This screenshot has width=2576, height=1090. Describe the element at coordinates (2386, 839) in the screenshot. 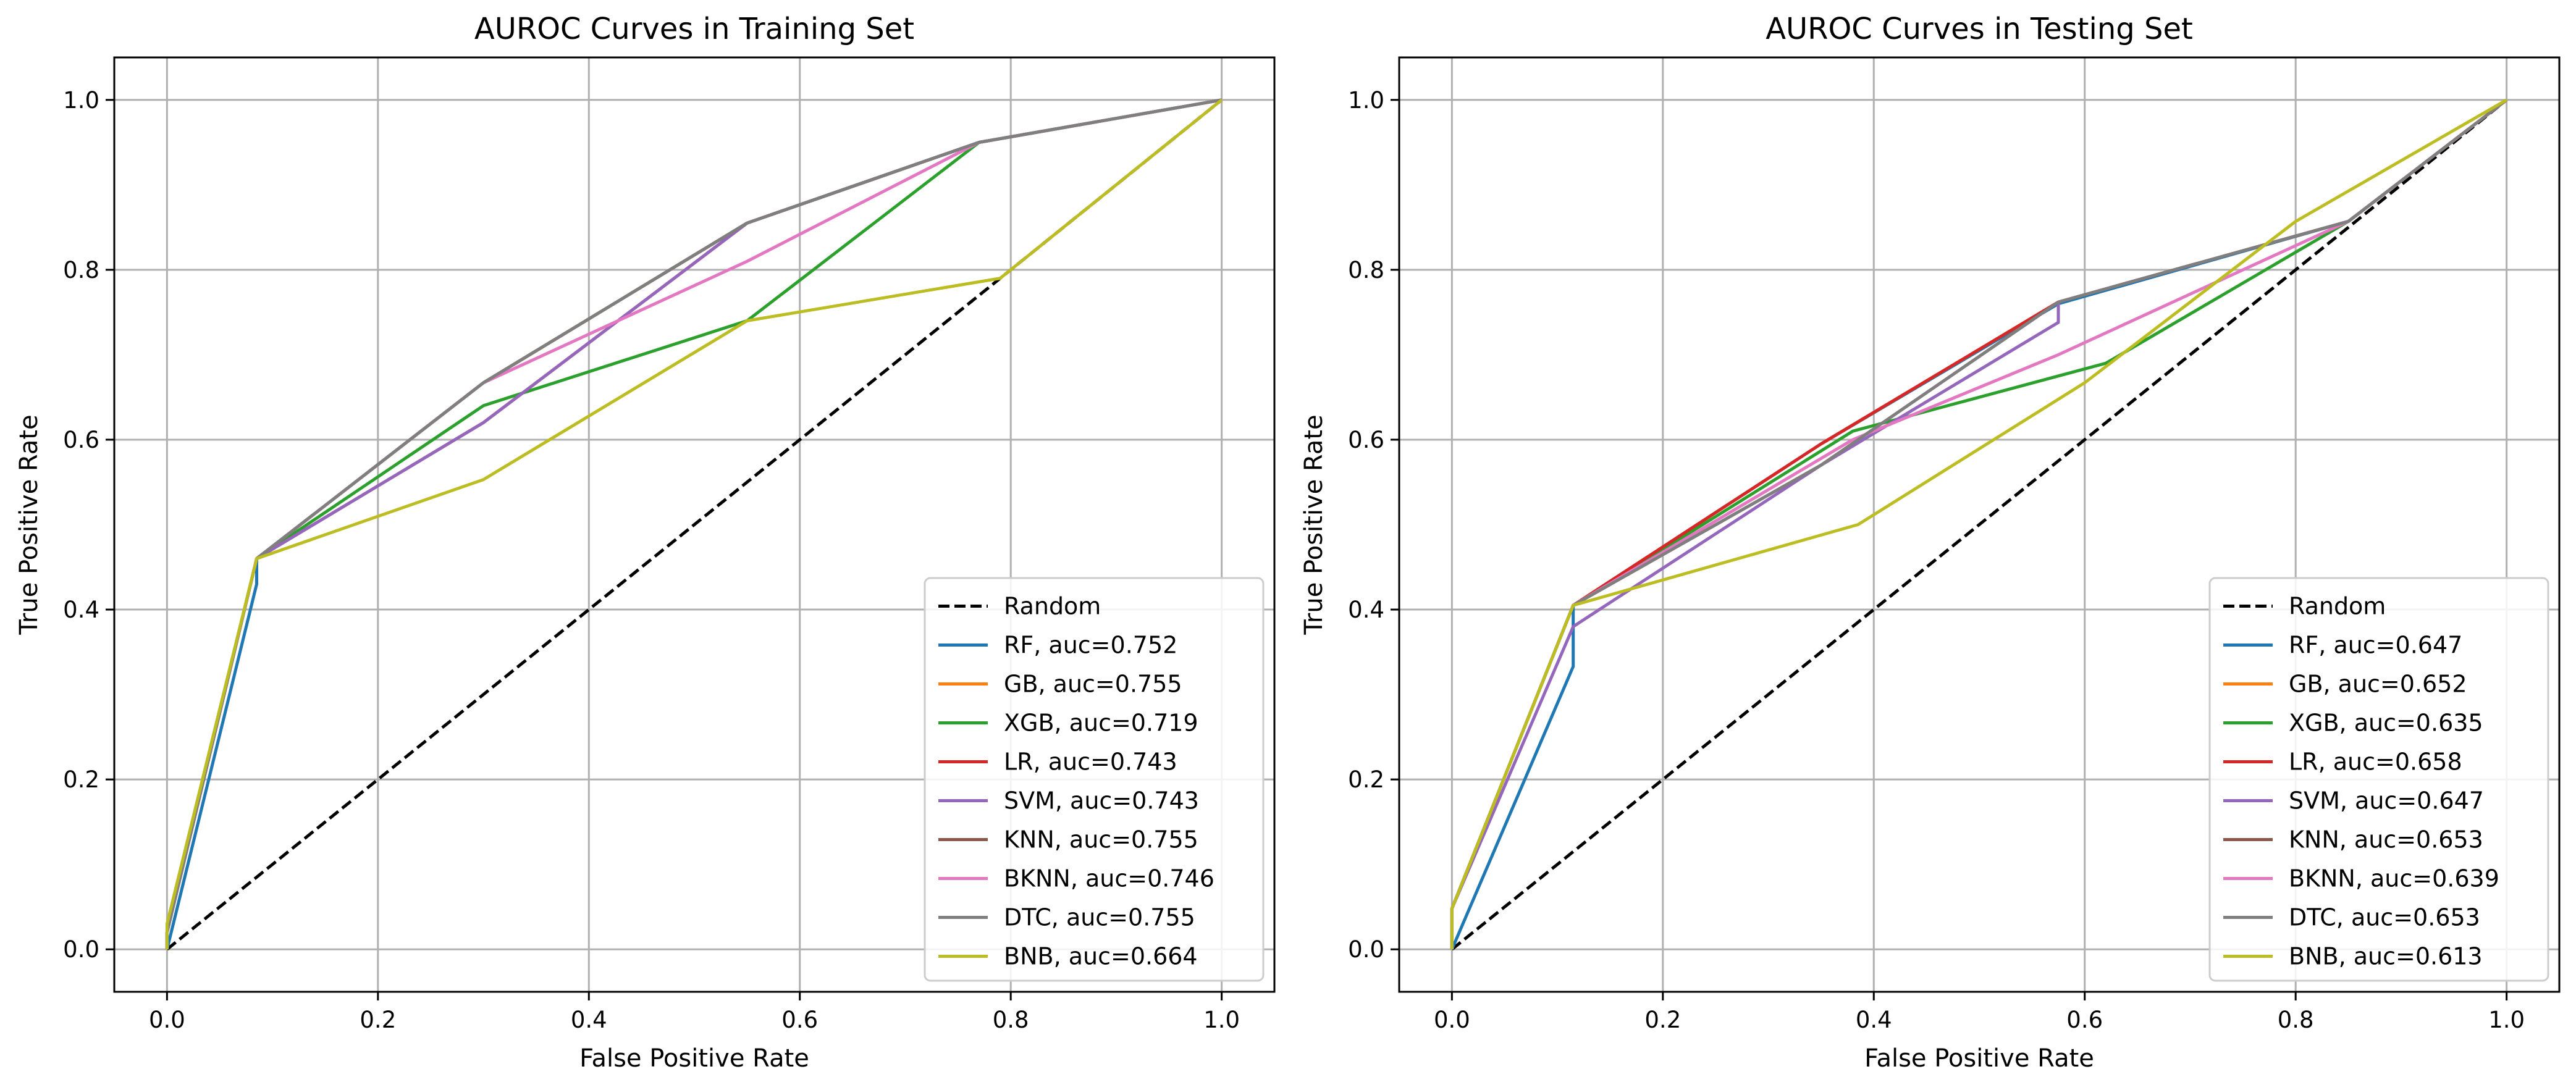

I see `chart-1-legend-label-6: KNN, auc=0.653` at that location.